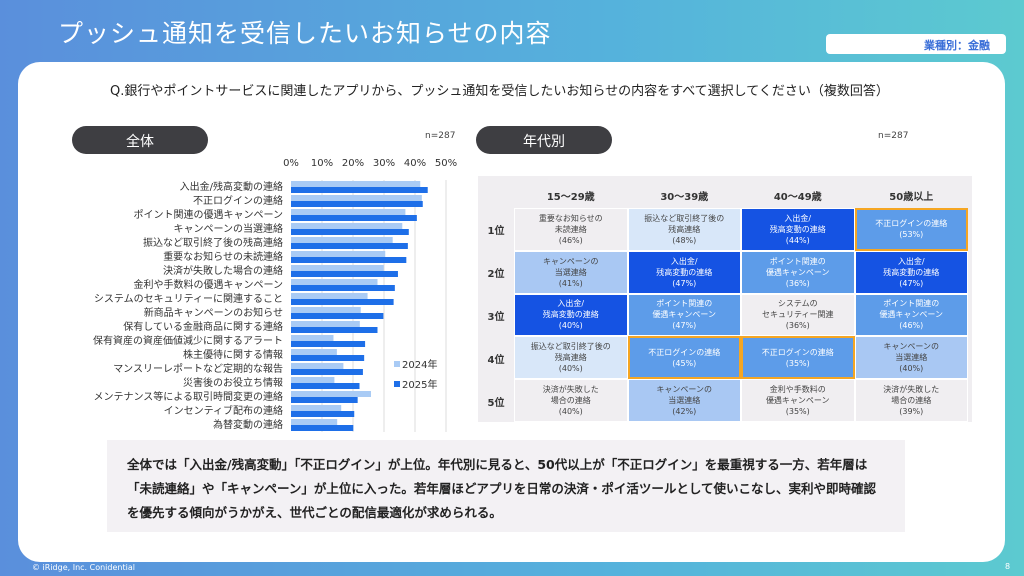 The height and width of the screenshot is (576, 1024). Describe the element at coordinates (570, 412) in the screenshot. I see `cell-percentage: (40%)` at that location.